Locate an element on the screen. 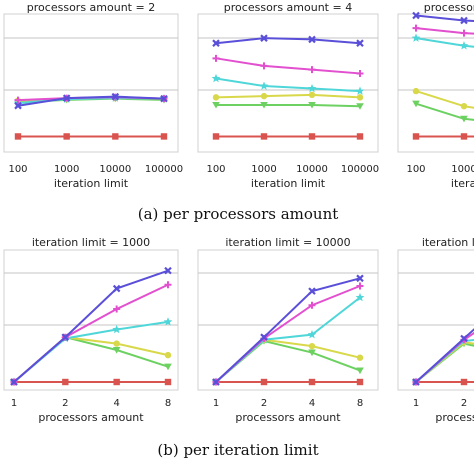 The width and height of the screenshot is (474, 474). x-tick-label: 8 is located at coordinates (168, 403).